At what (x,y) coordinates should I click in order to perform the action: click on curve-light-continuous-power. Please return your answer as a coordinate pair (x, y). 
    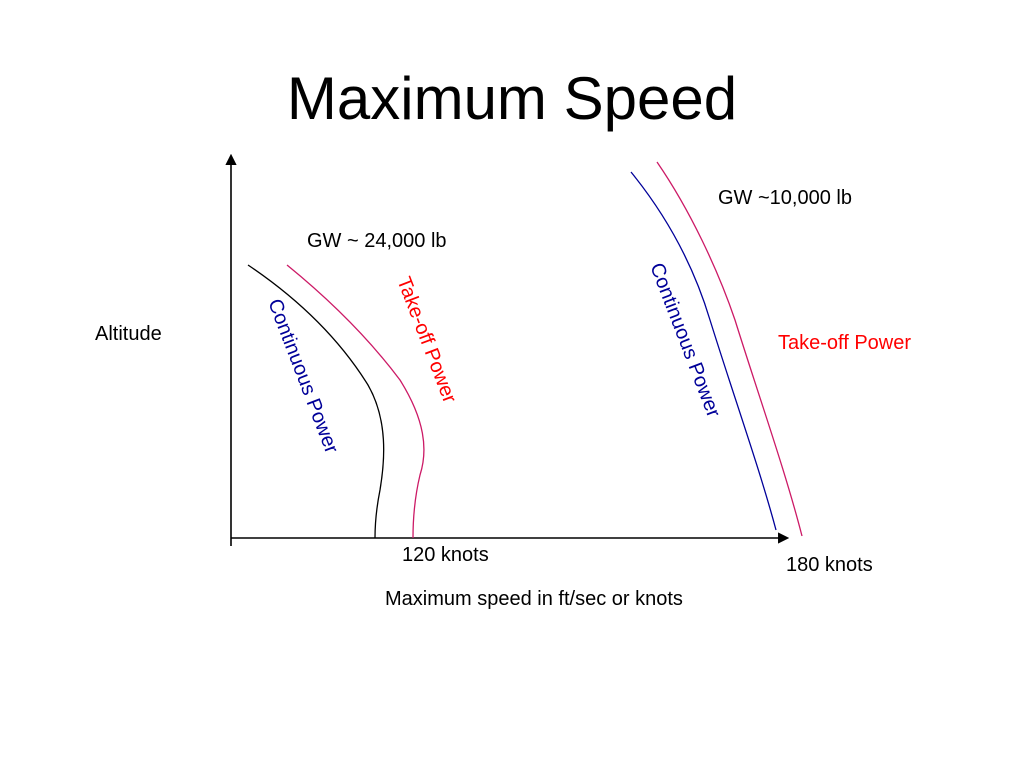
    Looking at the image, I should click on (703, 351).